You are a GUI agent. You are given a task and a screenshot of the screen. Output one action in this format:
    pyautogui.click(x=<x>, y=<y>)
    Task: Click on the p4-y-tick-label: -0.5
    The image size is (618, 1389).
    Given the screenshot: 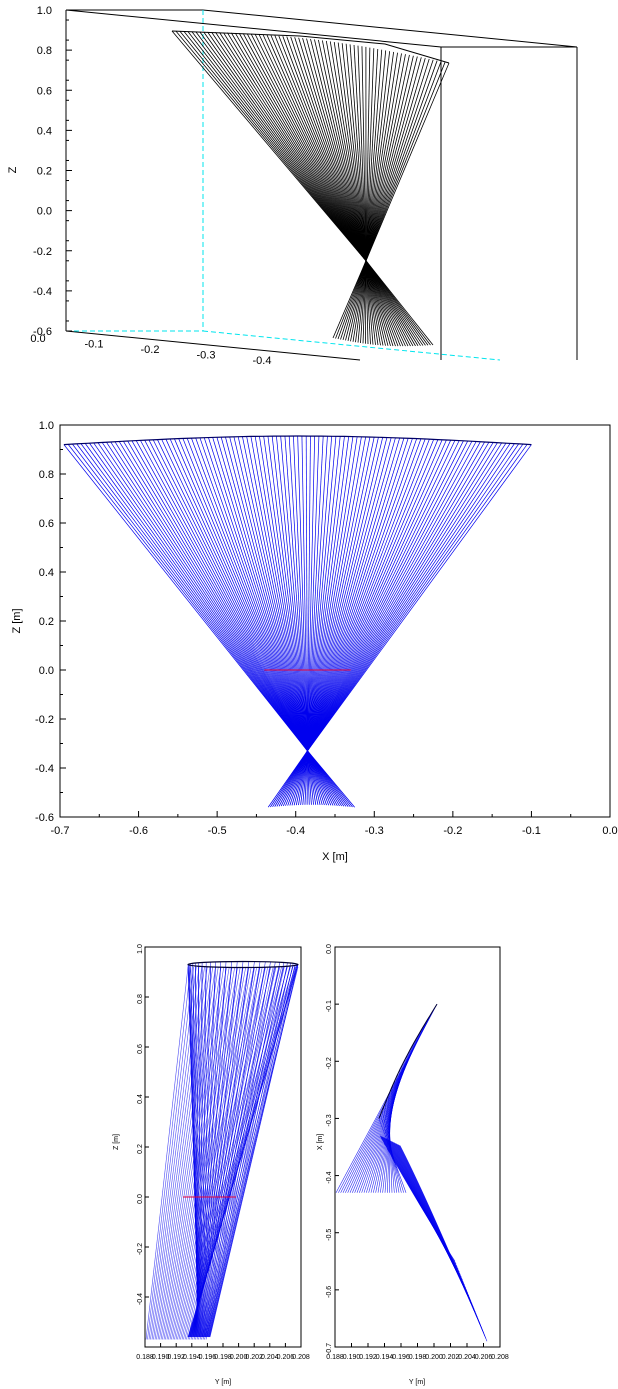 What is the action you would take?
    pyautogui.click(x=329, y=1235)
    